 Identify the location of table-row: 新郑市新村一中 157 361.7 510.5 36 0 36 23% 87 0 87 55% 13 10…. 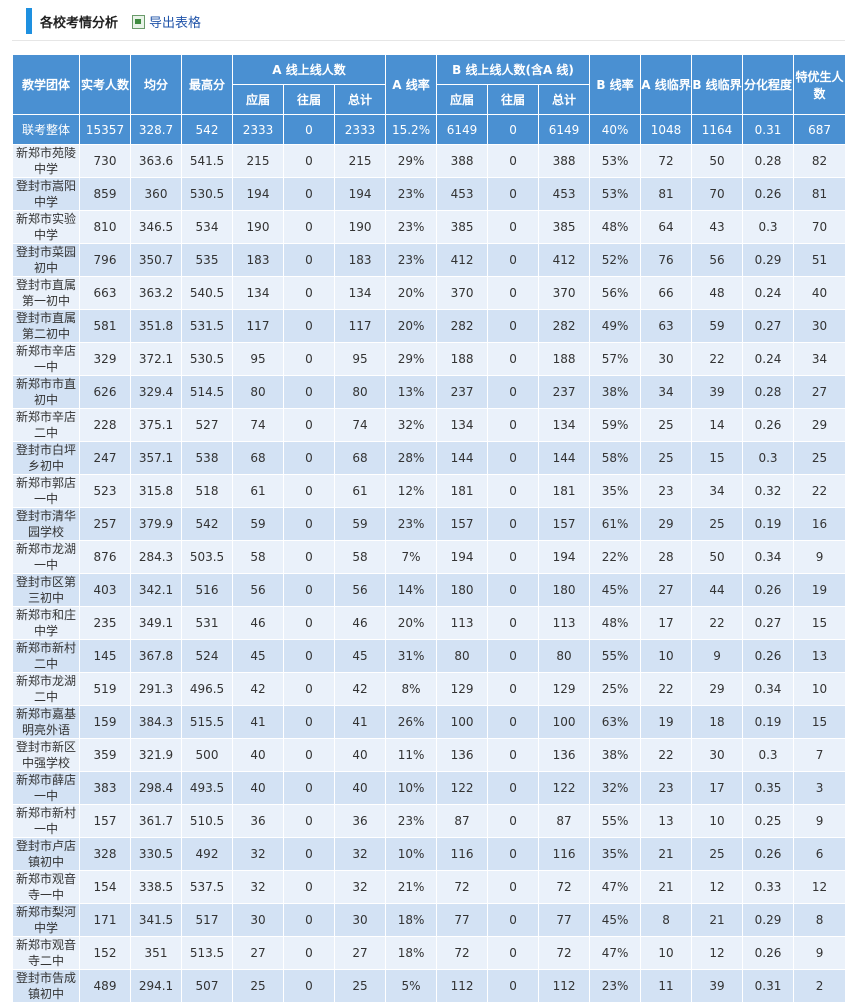
(429, 821).